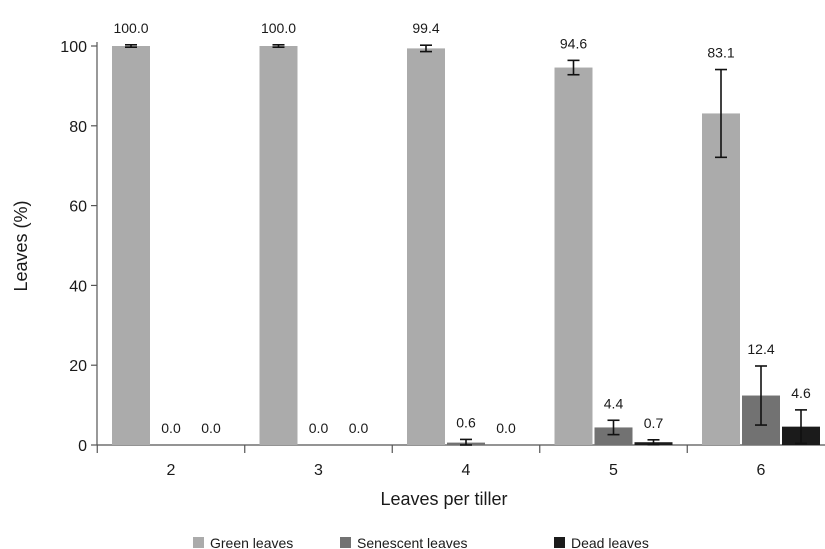 The height and width of the screenshot is (549, 825). What do you see at coordinates (760, 349) in the screenshot?
I see `data-label: 12.4` at bounding box center [760, 349].